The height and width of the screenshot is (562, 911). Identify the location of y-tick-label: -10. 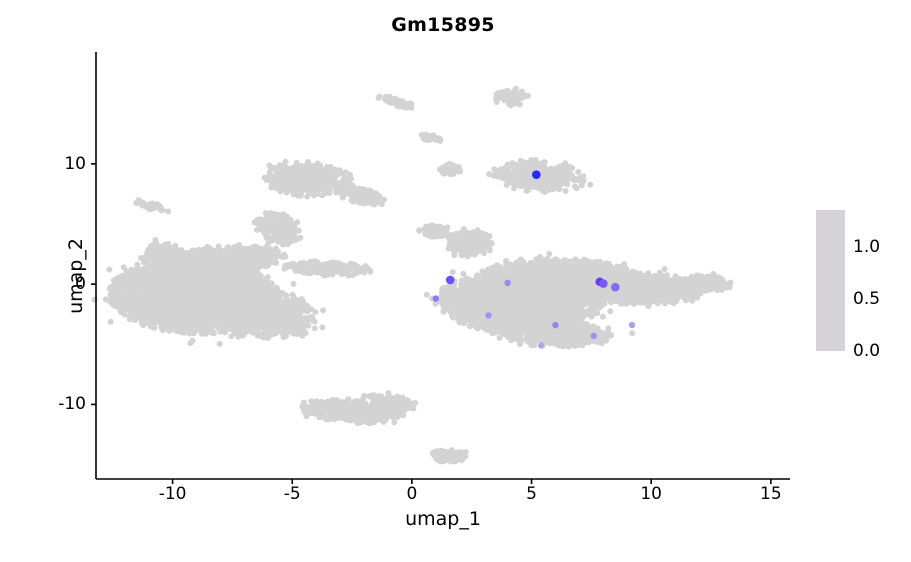
(72, 404).